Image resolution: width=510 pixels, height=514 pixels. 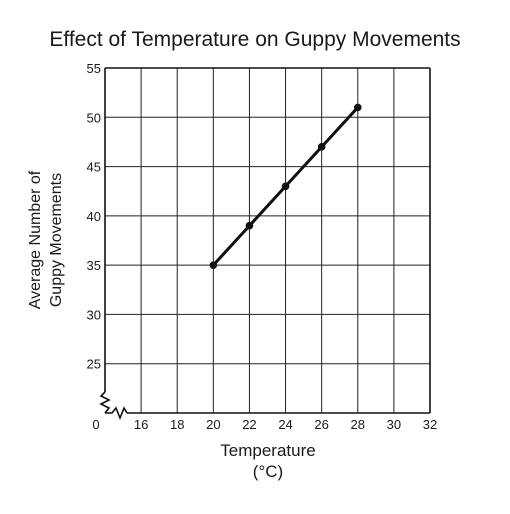 I want to click on y-tick-label-40: 40, so click(x=94, y=216).